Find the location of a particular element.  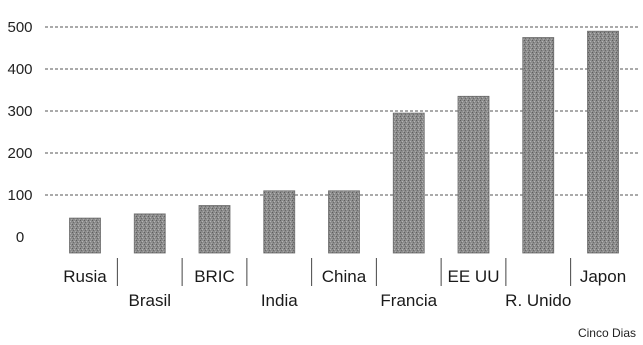

x-tick-label: India is located at coordinates (279, 300).